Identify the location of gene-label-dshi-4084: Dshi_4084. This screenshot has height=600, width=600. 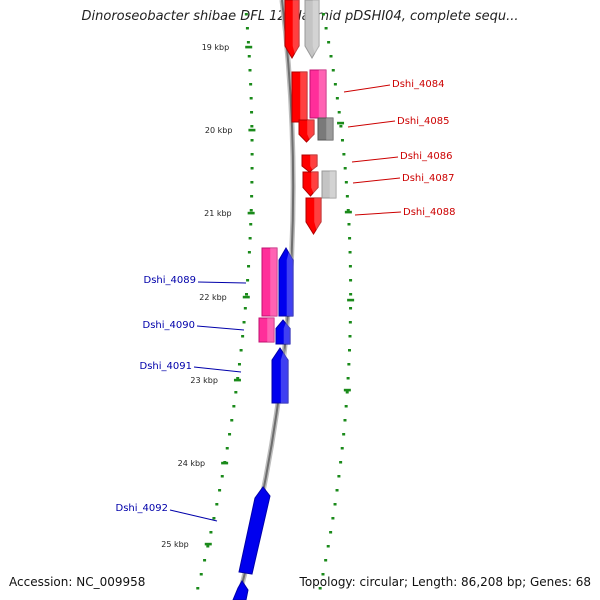
(418, 84).